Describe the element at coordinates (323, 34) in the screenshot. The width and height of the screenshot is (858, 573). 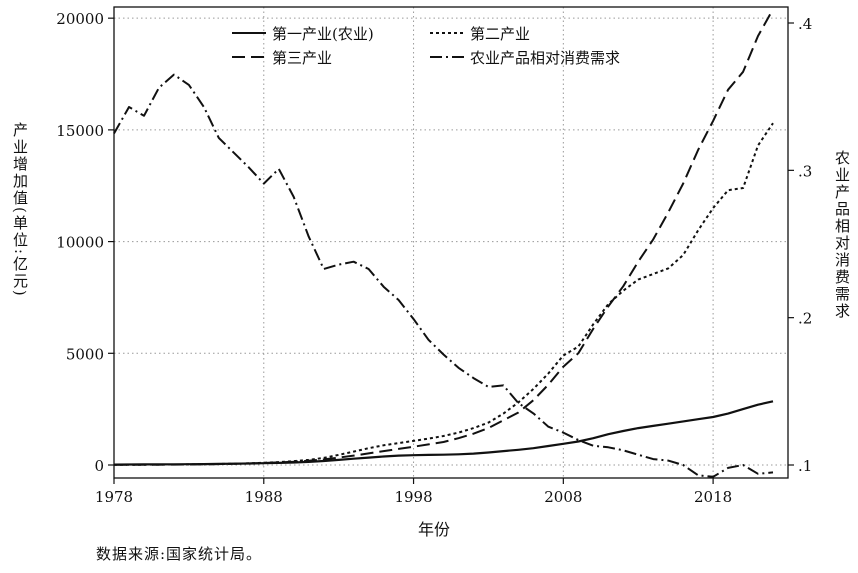
I see `legend-label-0: 第一产业(农业)` at that location.